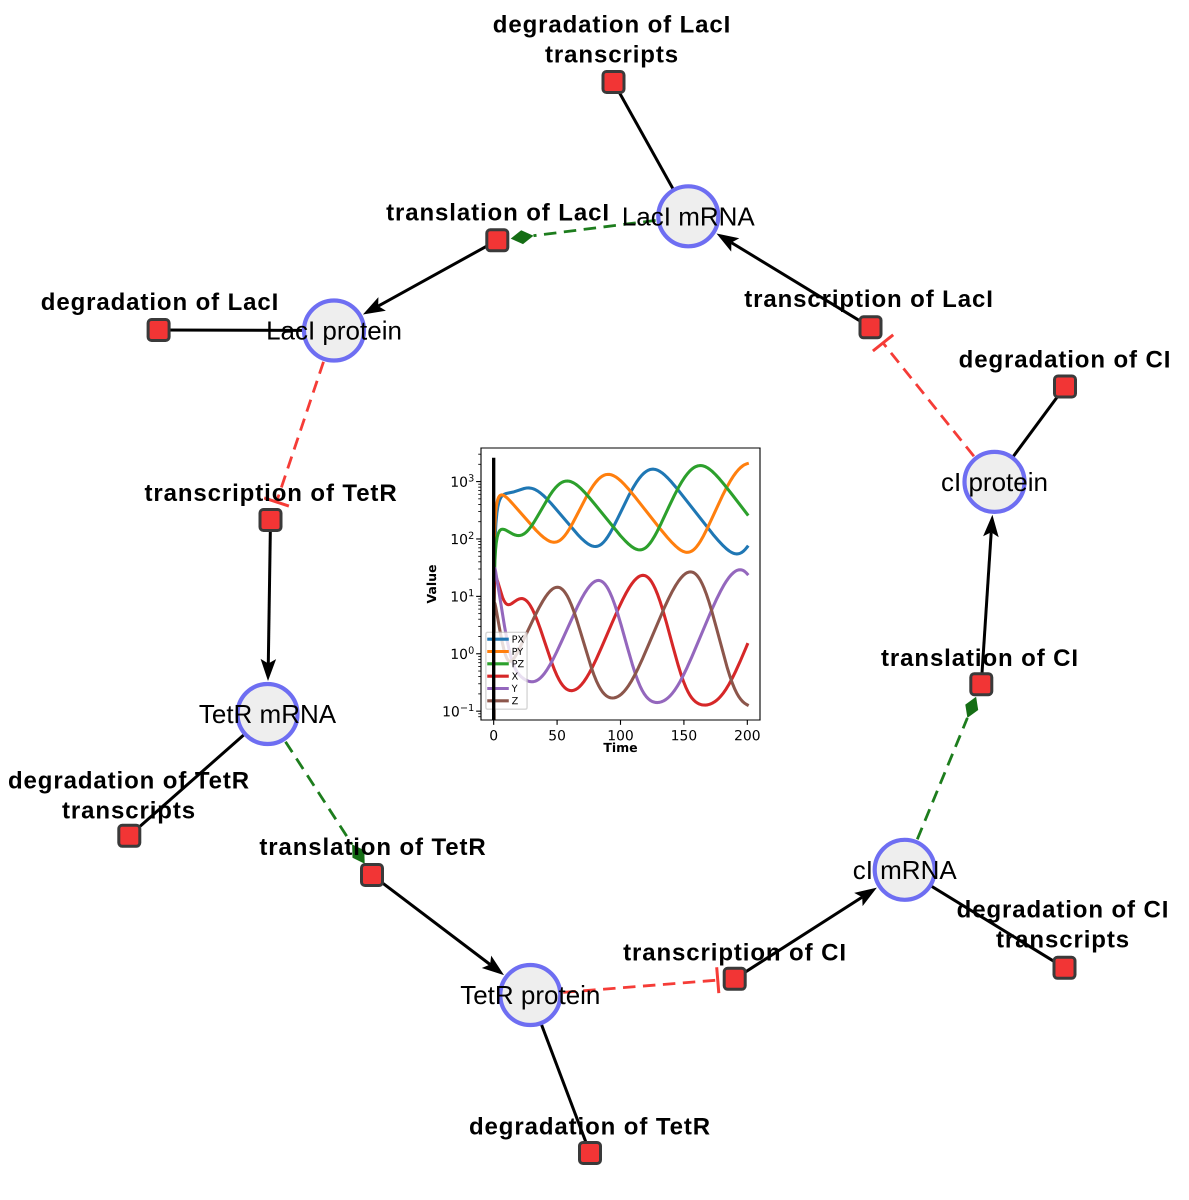 The height and width of the screenshot is (1200, 1189). What do you see at coordinates (530, 995) in the screenshot?
I see `svg-text: TetR protein` at bounding box center [530, 995].